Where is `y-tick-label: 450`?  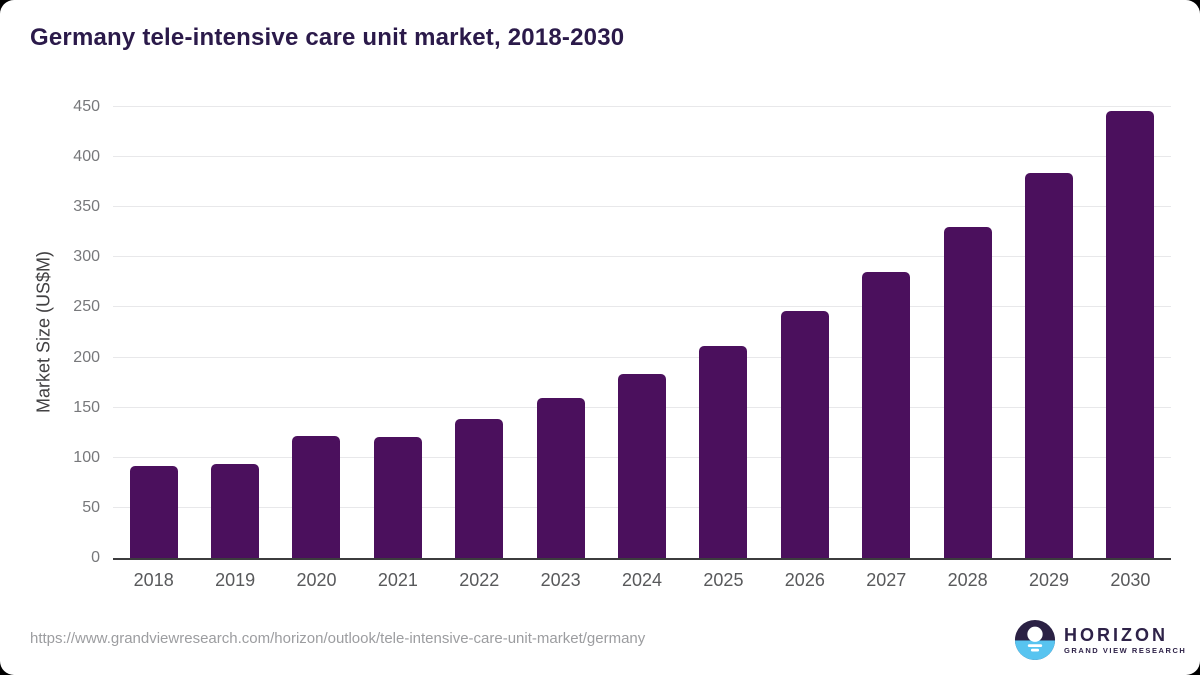
y-tick-label: 450 is located at coordinates (86, 106).